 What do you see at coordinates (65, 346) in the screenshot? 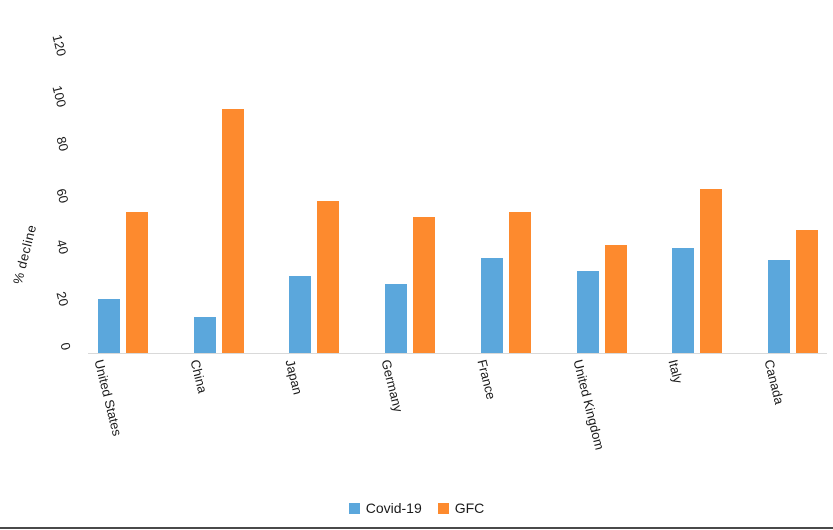
I see `y-tick-label: 0` at bounding box center [65, 346].